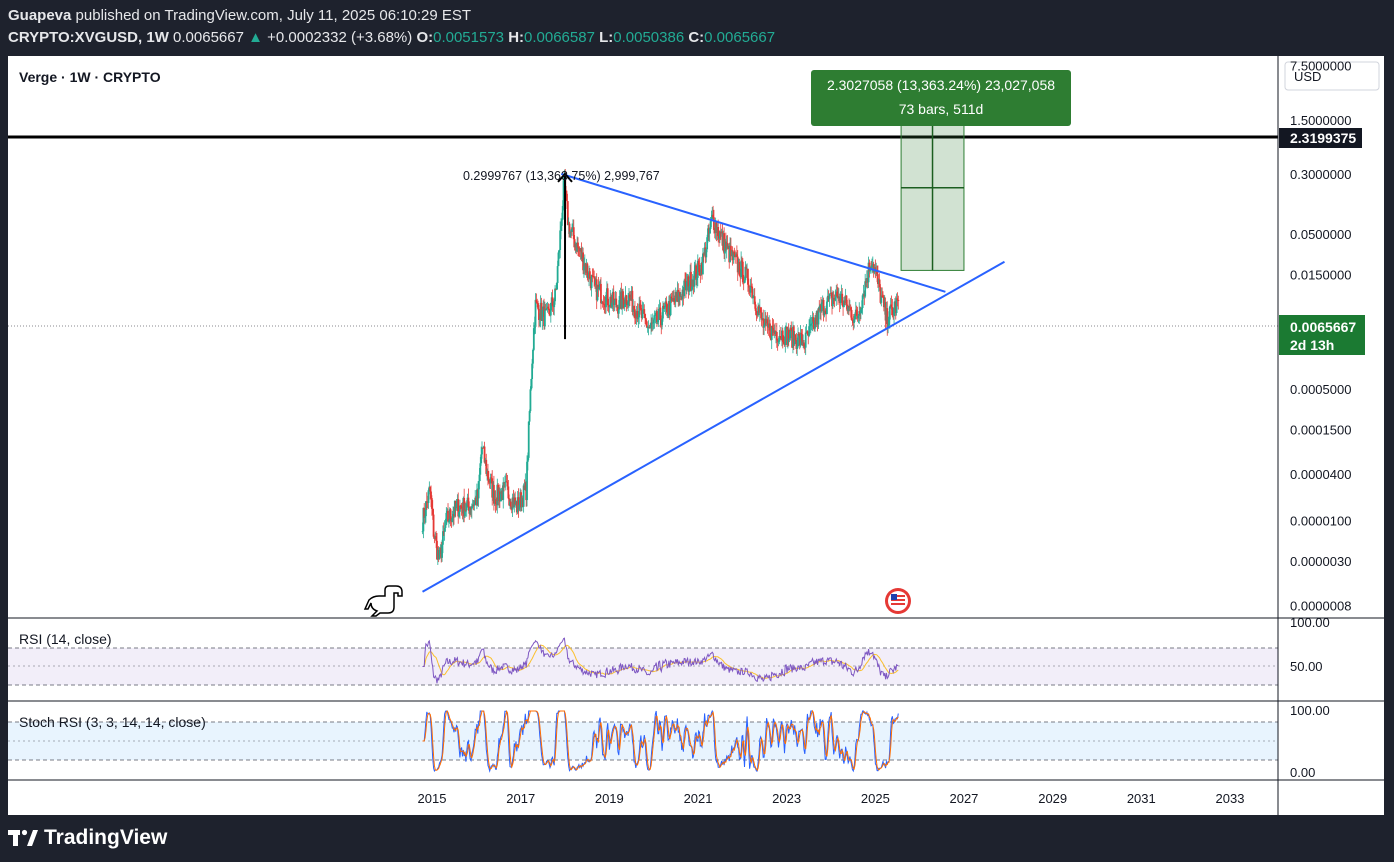 The height and width of the screenshot is (862, 1394). Describe the element at coordinates (1332, 76) in the screenshot. I see `currency-button` at that location.